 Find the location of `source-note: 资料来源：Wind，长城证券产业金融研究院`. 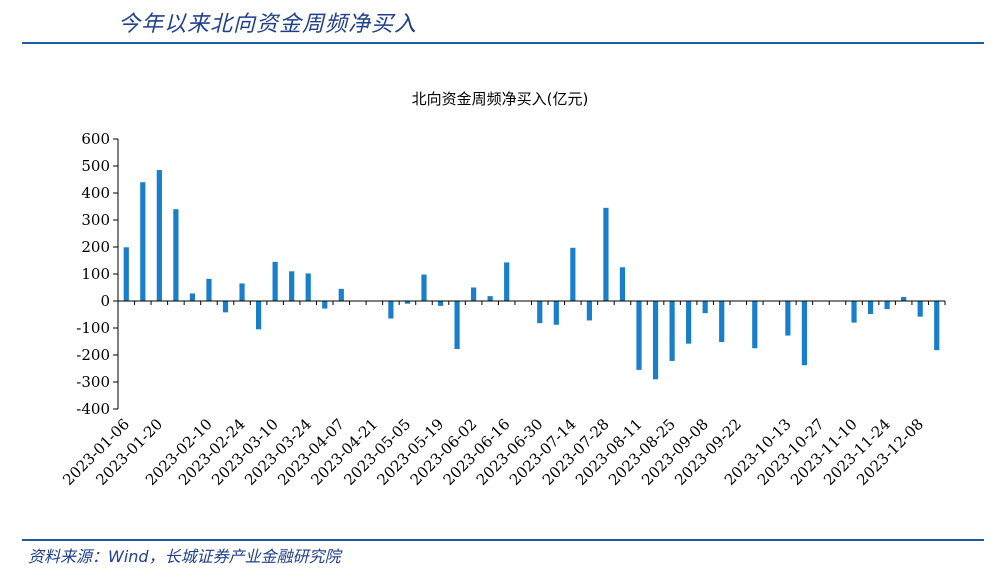

source-note: 资料来源：Wind，长城证券产业金融研究院 is located at coordinates (184, 556).